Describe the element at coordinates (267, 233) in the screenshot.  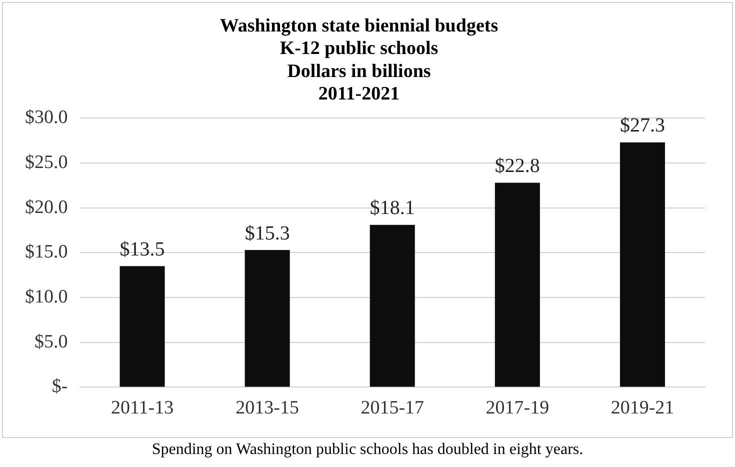
I see `data-label: $15.3` at that location.